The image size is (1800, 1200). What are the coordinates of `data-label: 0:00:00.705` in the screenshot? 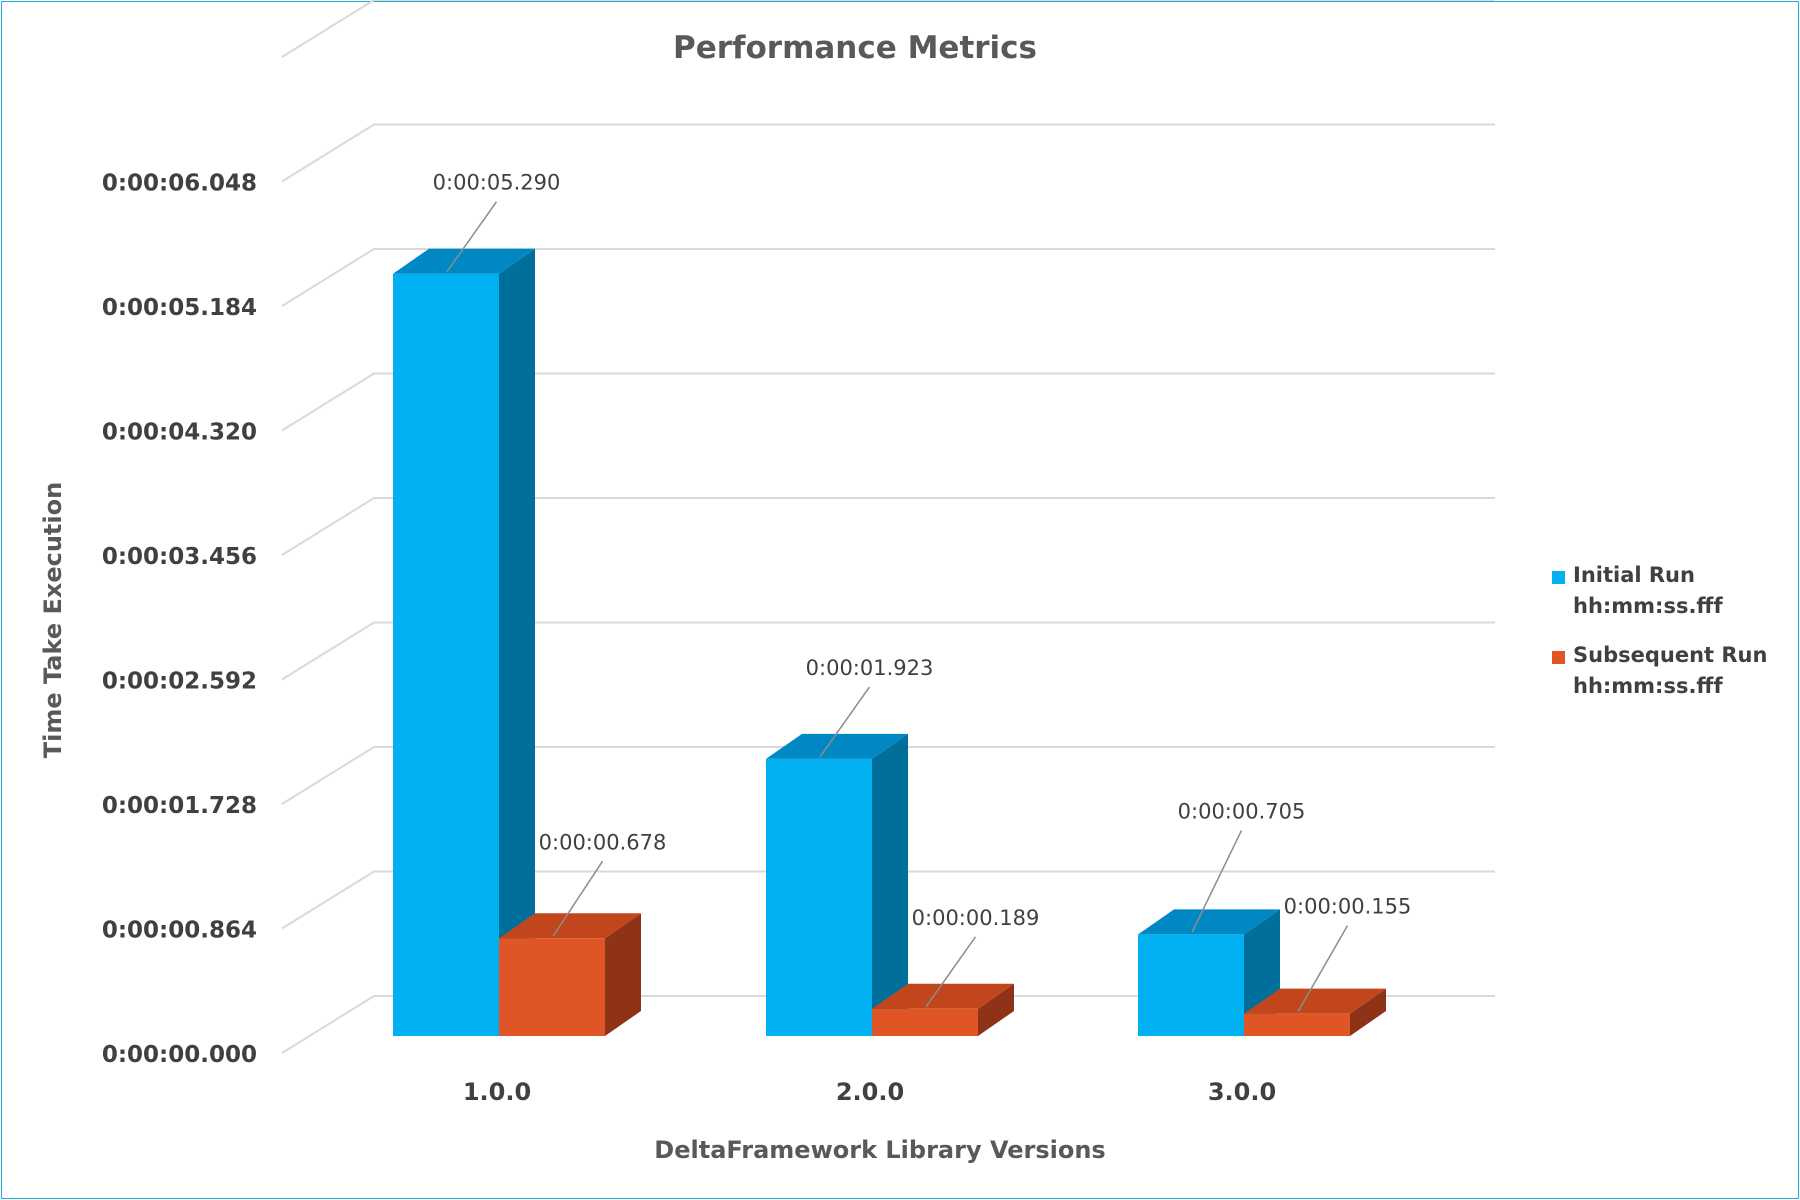 It's located at (1242, 811).